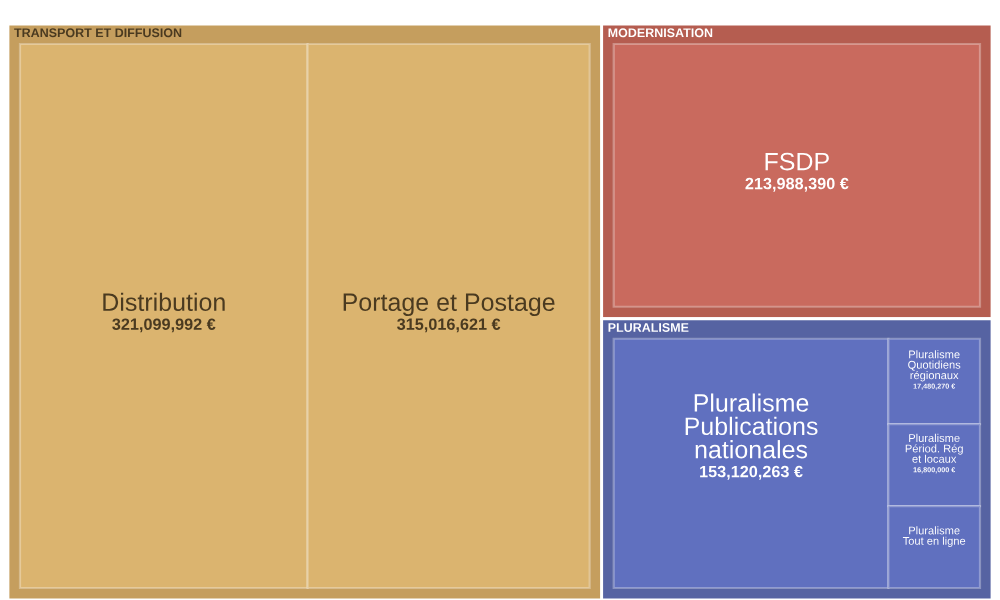 The width and height of the screenshot is (1000, 600). I want to click on data-label: 321,099,992 €, so click(164, 325).